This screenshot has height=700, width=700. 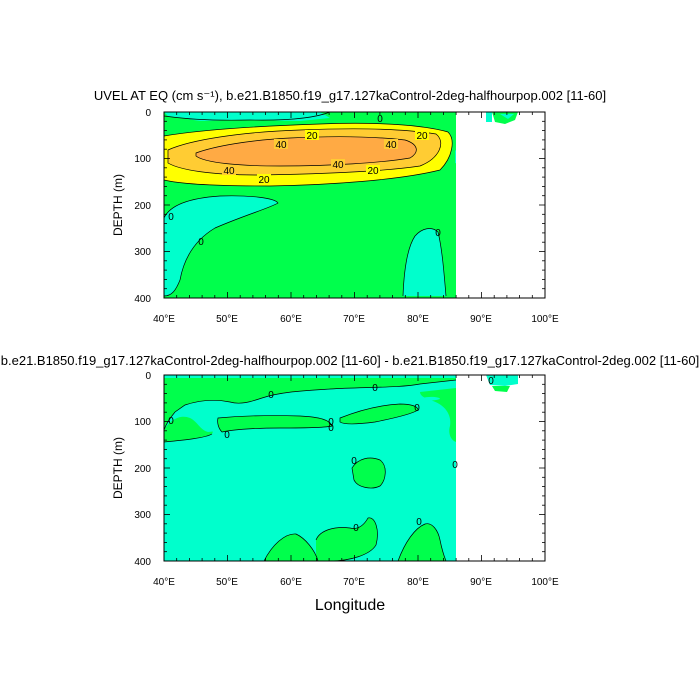 I want to click on bottom-fill-positive-deep-west, so click(x=291, y=547).